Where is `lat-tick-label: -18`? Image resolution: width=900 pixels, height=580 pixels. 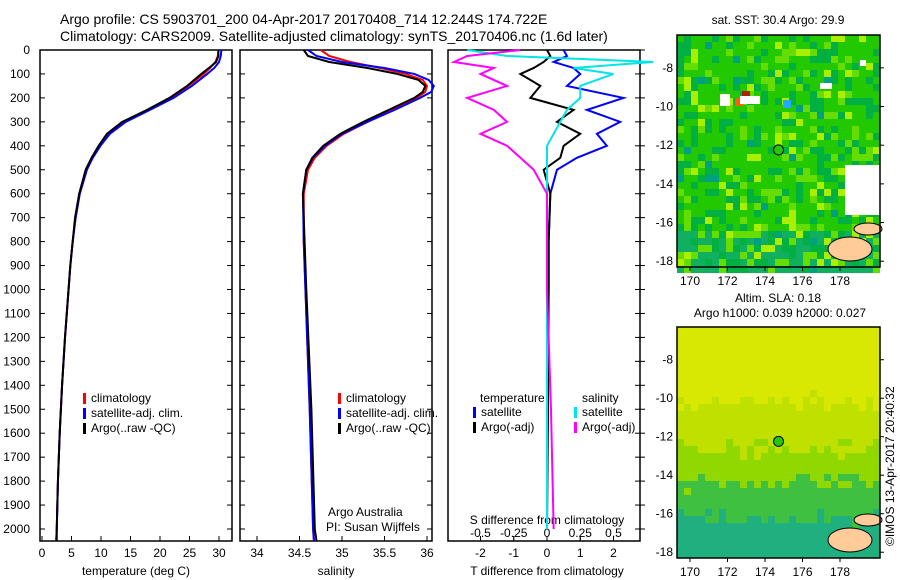 lat-tick-label: -18 is located at coordinates (665, 261).